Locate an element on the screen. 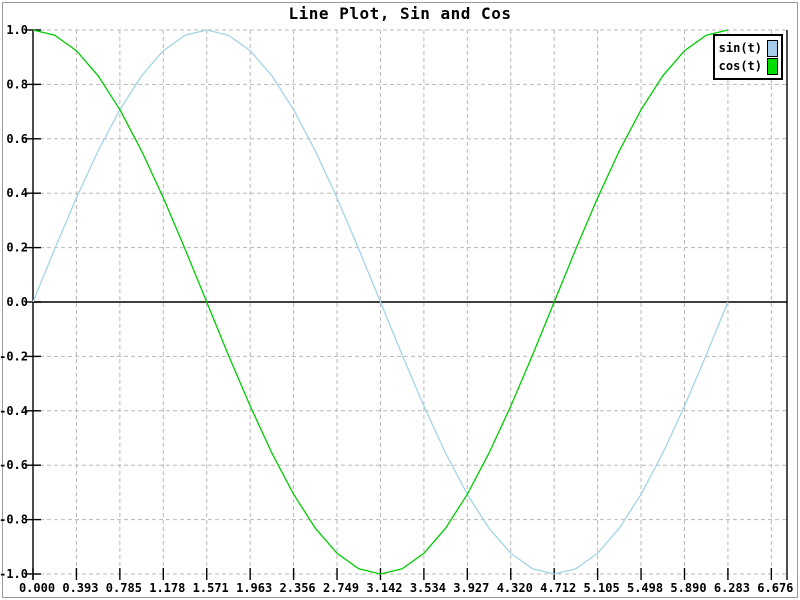  x-tick-label: 5.498 is located at coordinates (645, 588).